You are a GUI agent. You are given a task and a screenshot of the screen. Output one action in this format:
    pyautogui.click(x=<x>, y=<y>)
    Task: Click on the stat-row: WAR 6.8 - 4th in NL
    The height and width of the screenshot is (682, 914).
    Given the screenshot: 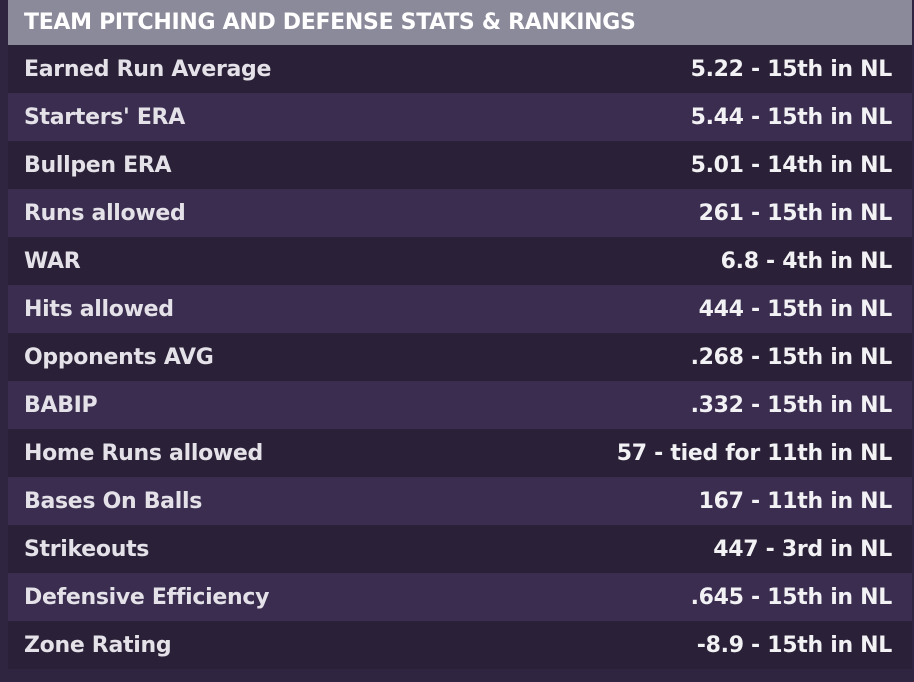 What is the action you would take?
    pyautogui.click(x=460, y=261)
    